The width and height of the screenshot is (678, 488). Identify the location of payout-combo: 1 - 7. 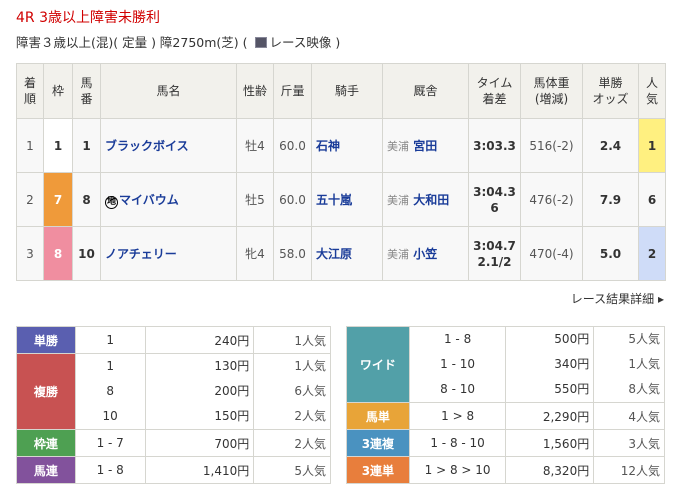
(110, 443).